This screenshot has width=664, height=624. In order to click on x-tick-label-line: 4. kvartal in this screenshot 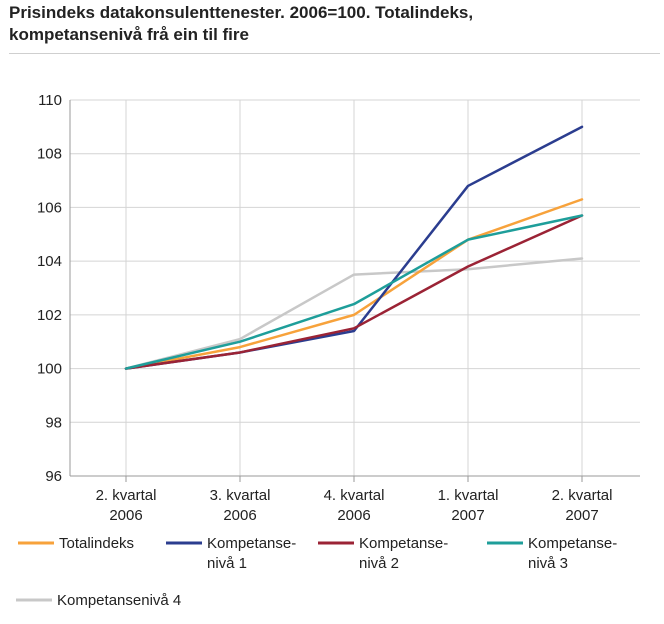, I will do `click(354, 495)`.